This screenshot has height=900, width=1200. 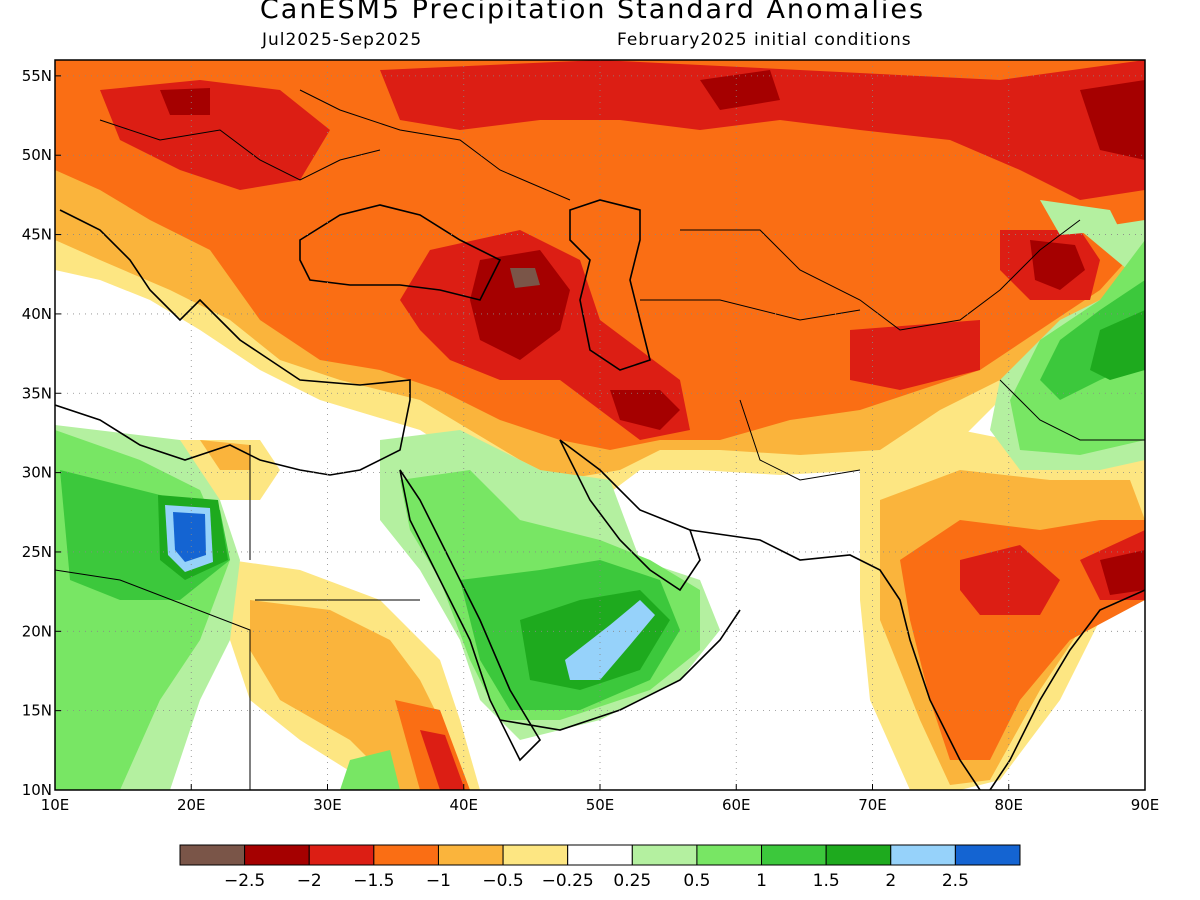 What do you see at coordinates (55, 805) in the screenshot?
I see `lon-tick-label: 10E` at bounding box center [55, 805].